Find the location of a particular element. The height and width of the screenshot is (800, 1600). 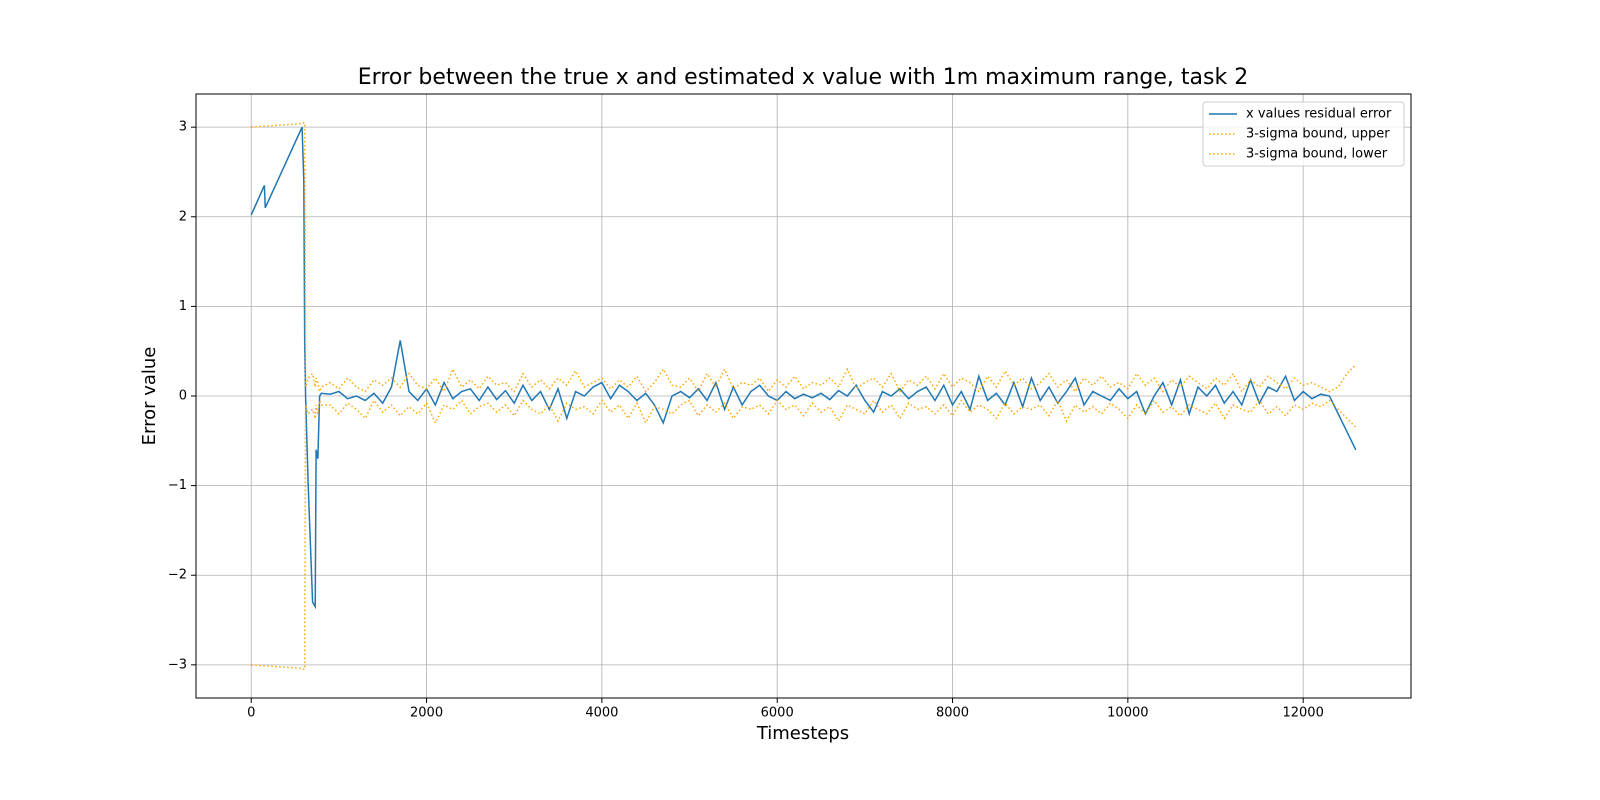

x-tick-label: 6000 is located at coordinates (777, 713).